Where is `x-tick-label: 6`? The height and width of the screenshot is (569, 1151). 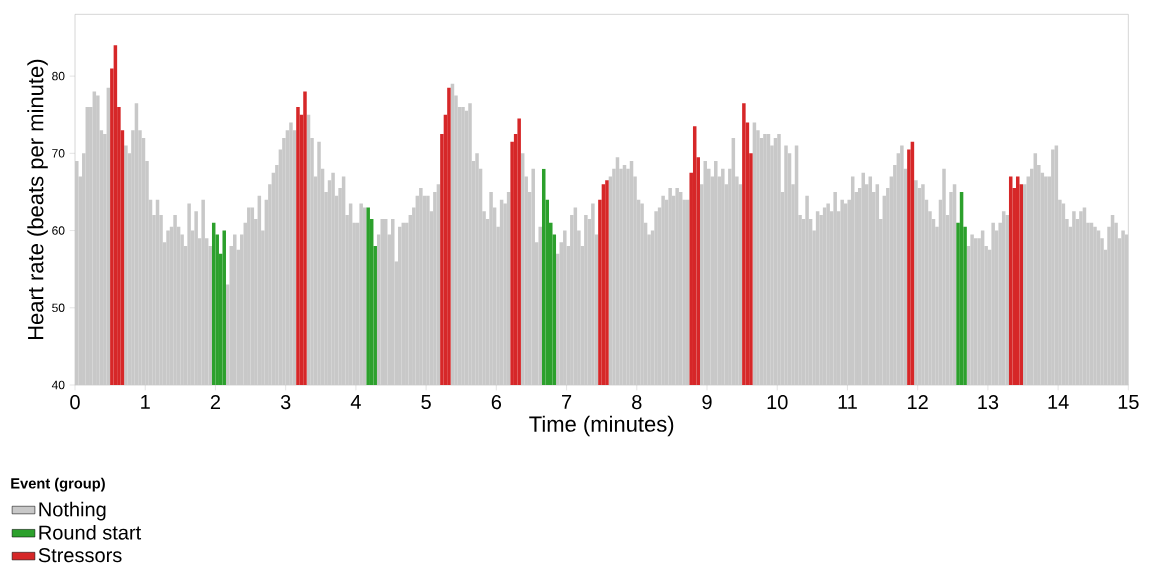 x-tick-label: 6 is located at coordinates (496, 402).